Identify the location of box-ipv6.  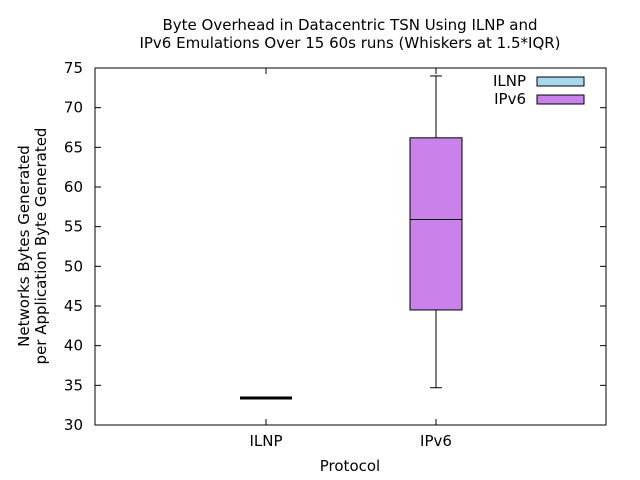
(436, 232).